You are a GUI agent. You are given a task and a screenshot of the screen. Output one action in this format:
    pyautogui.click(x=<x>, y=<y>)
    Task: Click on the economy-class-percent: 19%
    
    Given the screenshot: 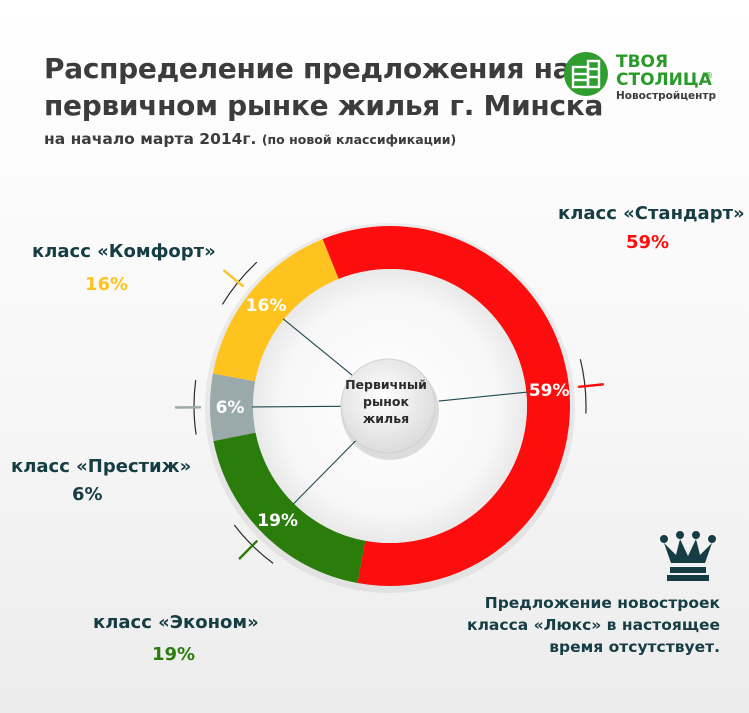 What is the action you would take?
    pyautogui.click(x=174, y=654)
    